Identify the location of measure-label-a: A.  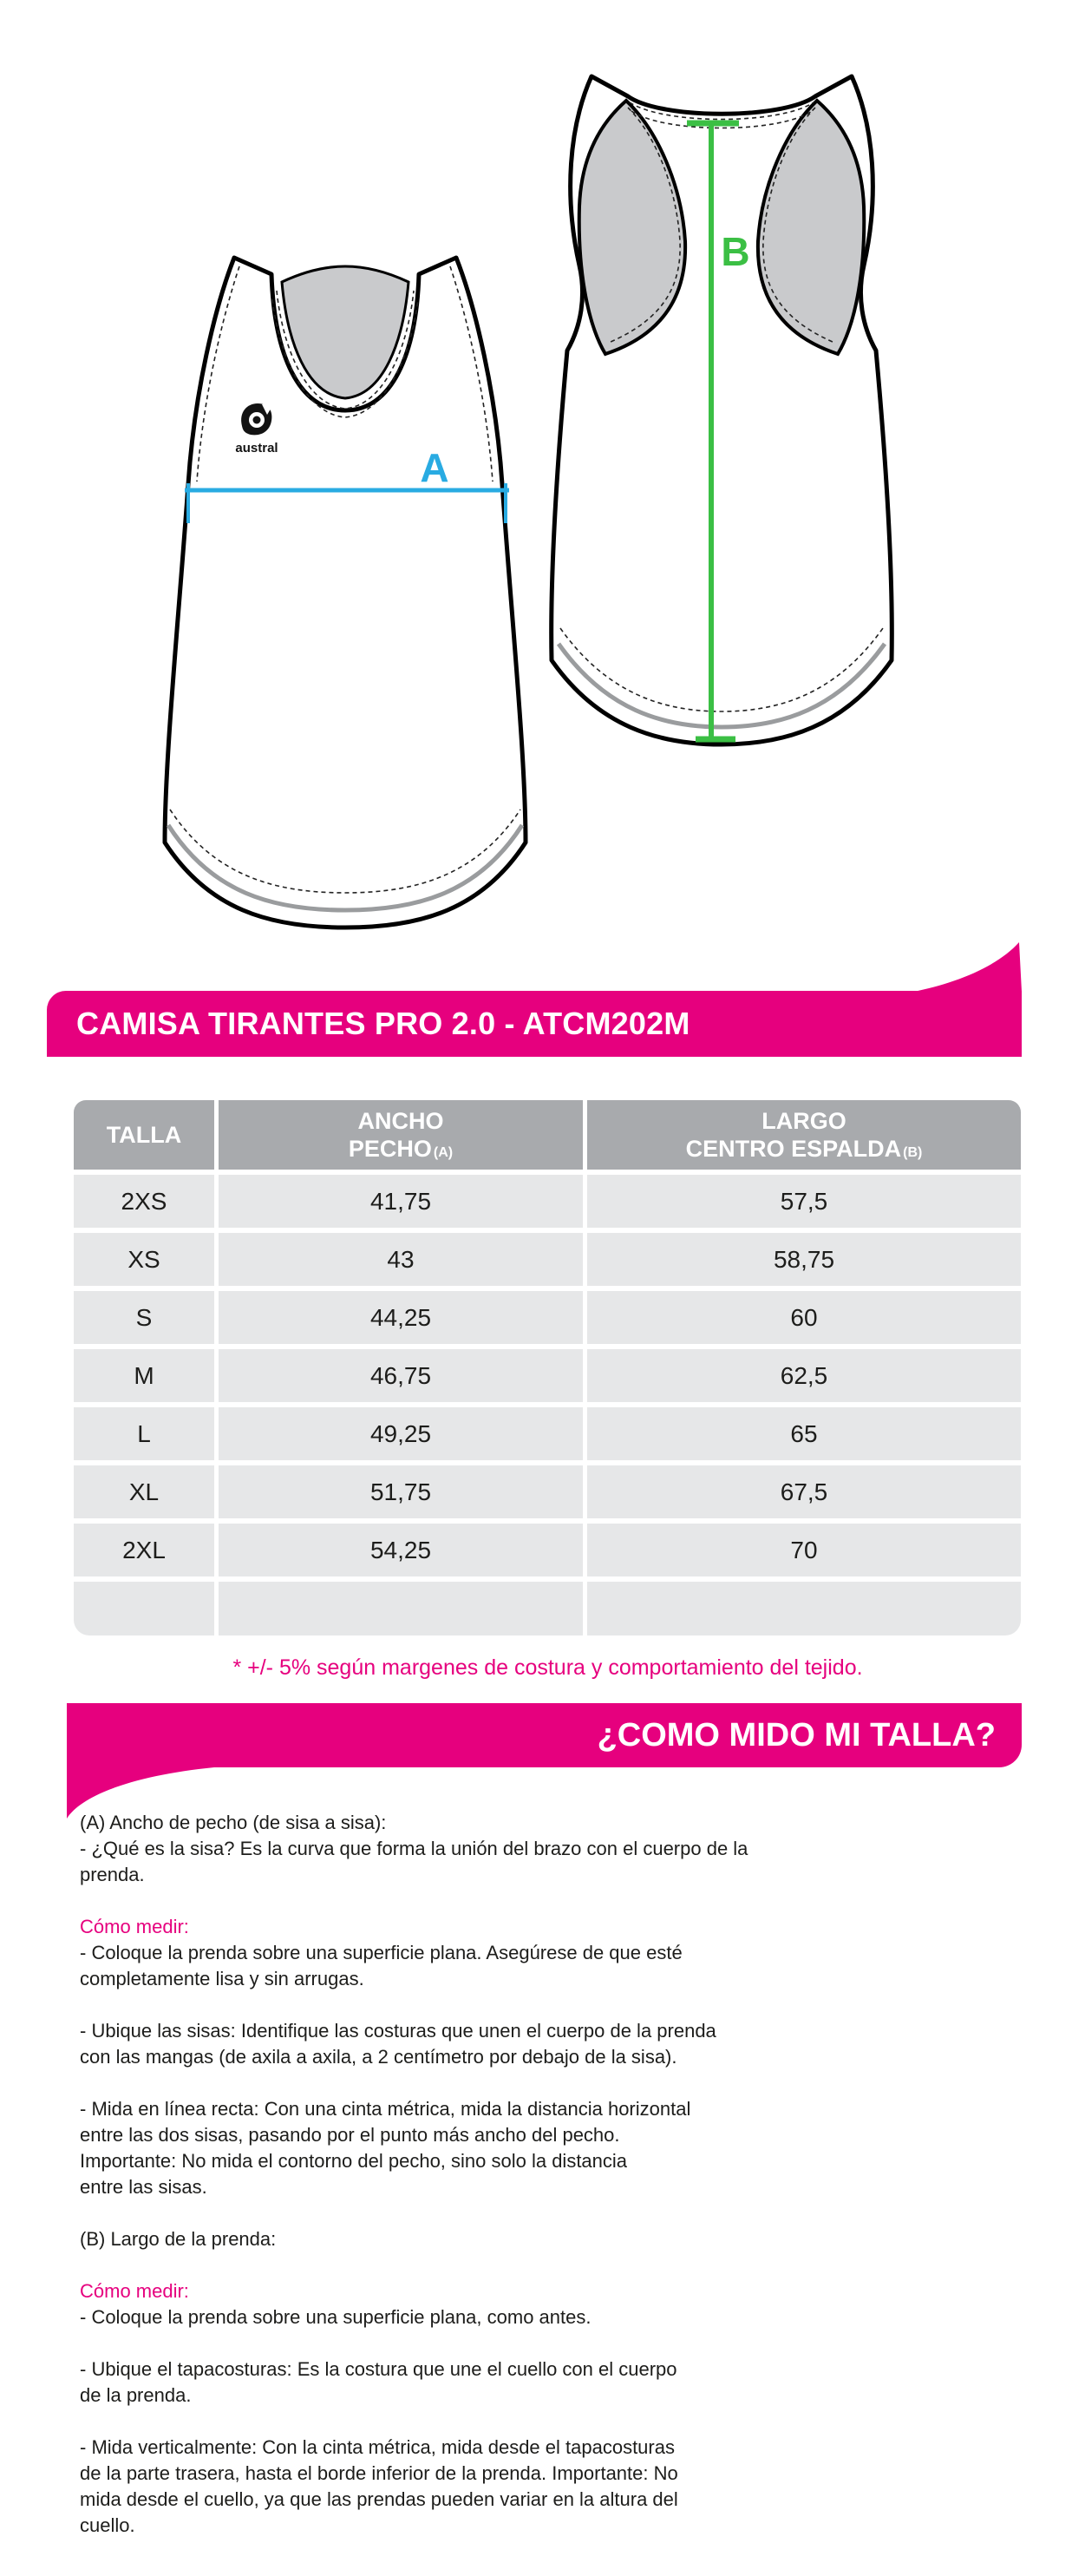
(434, 467).